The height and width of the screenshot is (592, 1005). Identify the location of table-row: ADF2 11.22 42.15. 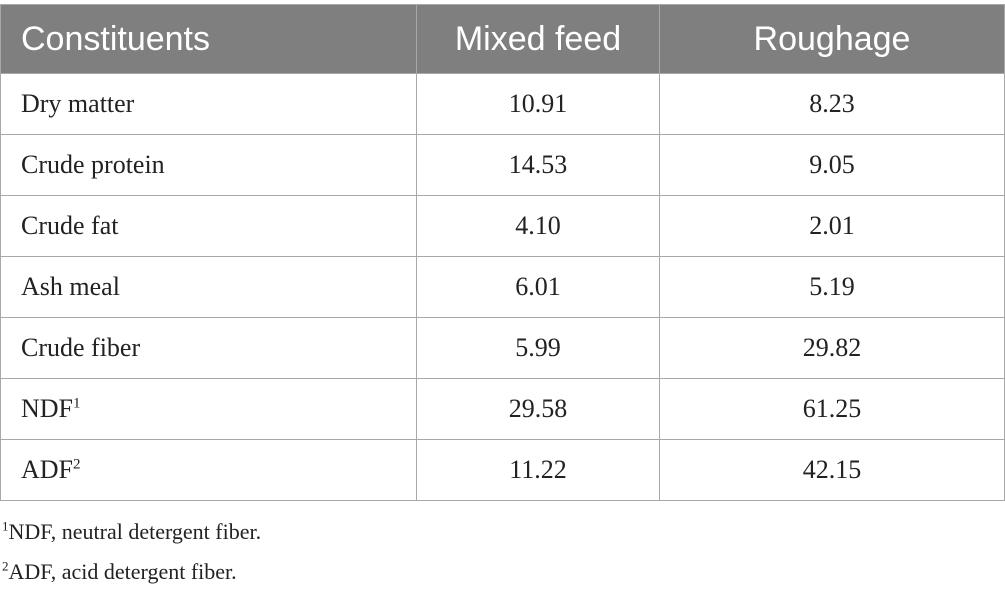
(502, 470).